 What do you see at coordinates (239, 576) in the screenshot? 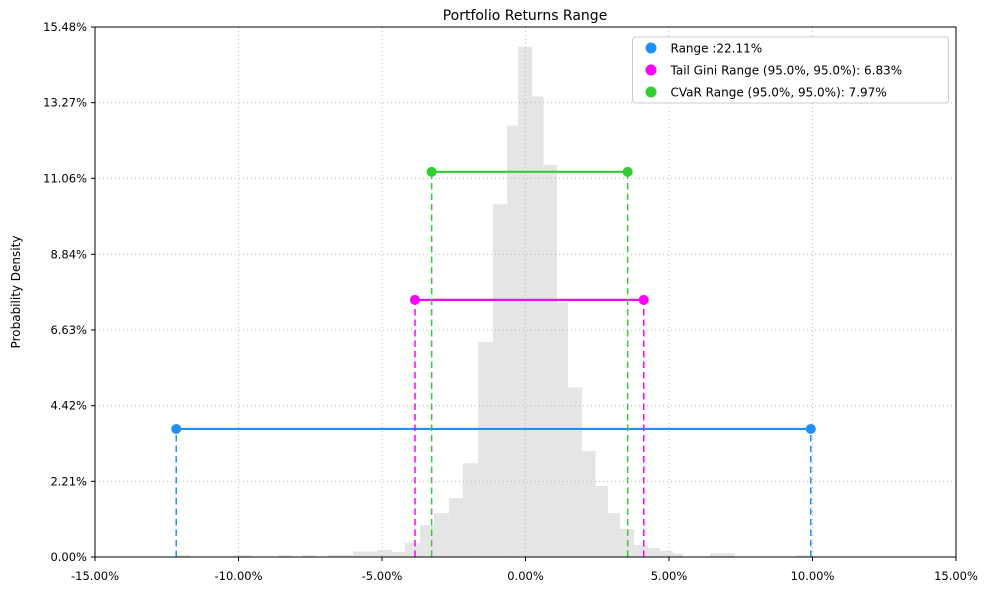
I see `x-tick-label: -10.00%` at bounding box center [239, 576].